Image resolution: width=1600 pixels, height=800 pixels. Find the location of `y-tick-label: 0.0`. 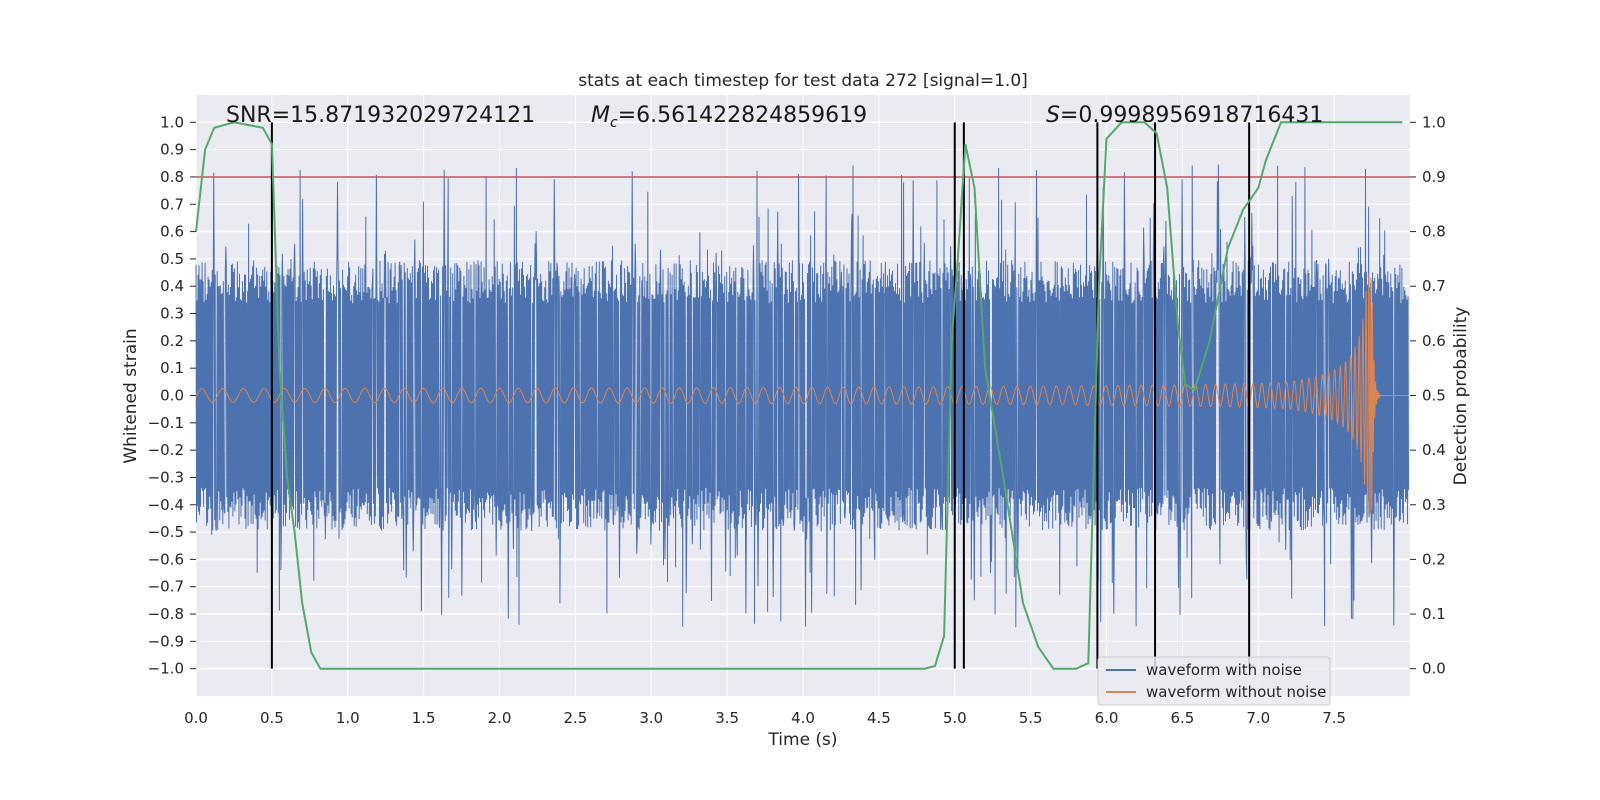

y-tick-label: 0.0 is located at coordinates (172, 396).